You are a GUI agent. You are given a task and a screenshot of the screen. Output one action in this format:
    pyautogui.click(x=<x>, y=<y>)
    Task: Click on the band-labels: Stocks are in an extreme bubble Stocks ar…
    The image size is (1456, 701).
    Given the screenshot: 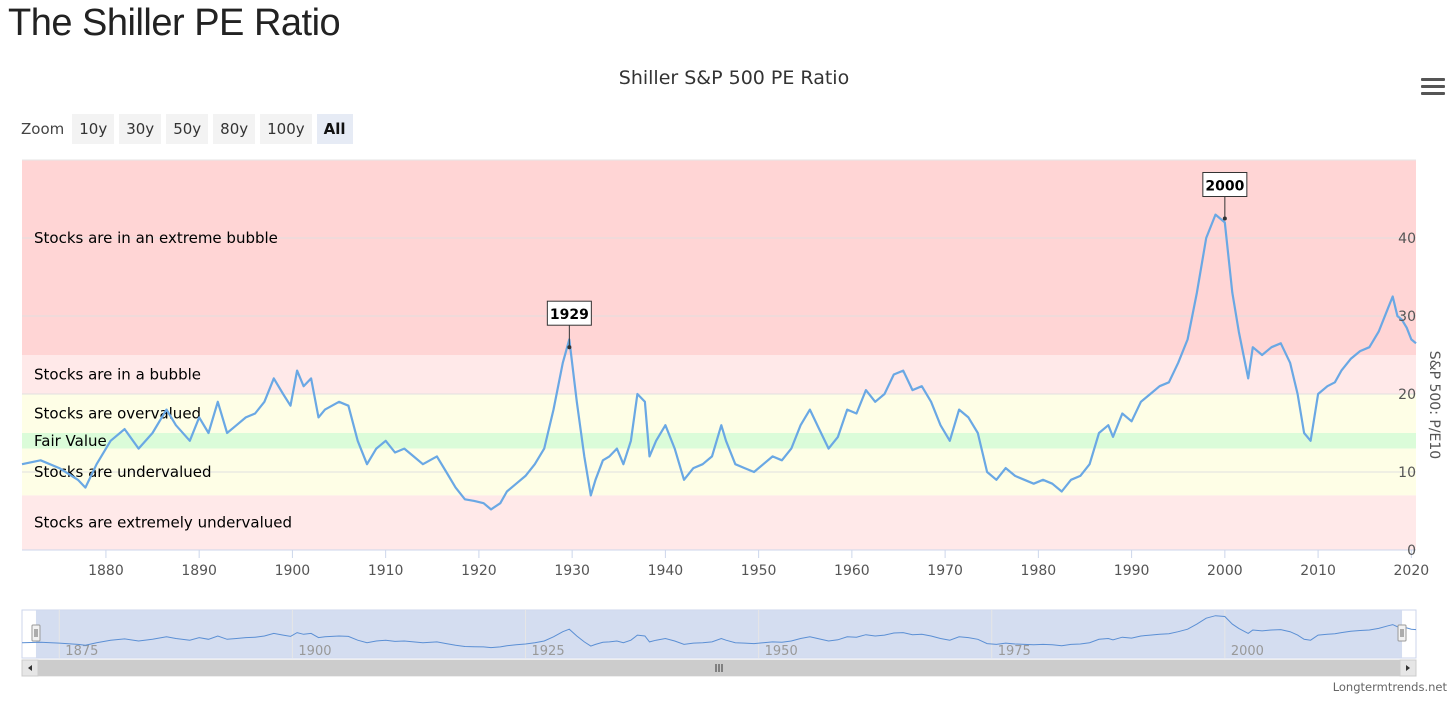 What is the action you would take?
    pyautogui.click(x=163, y=380)
    